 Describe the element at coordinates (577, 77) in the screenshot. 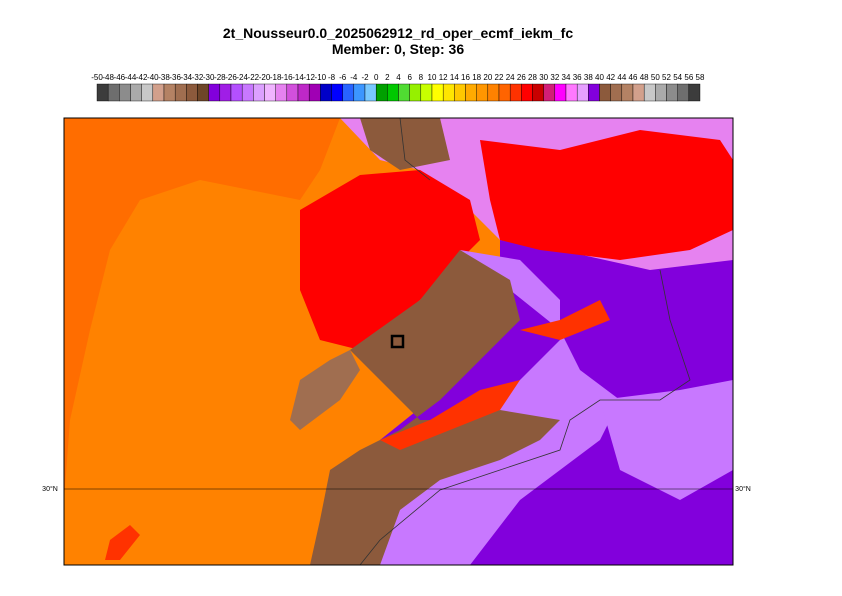

I see `colorbar-label: 36` at that location.